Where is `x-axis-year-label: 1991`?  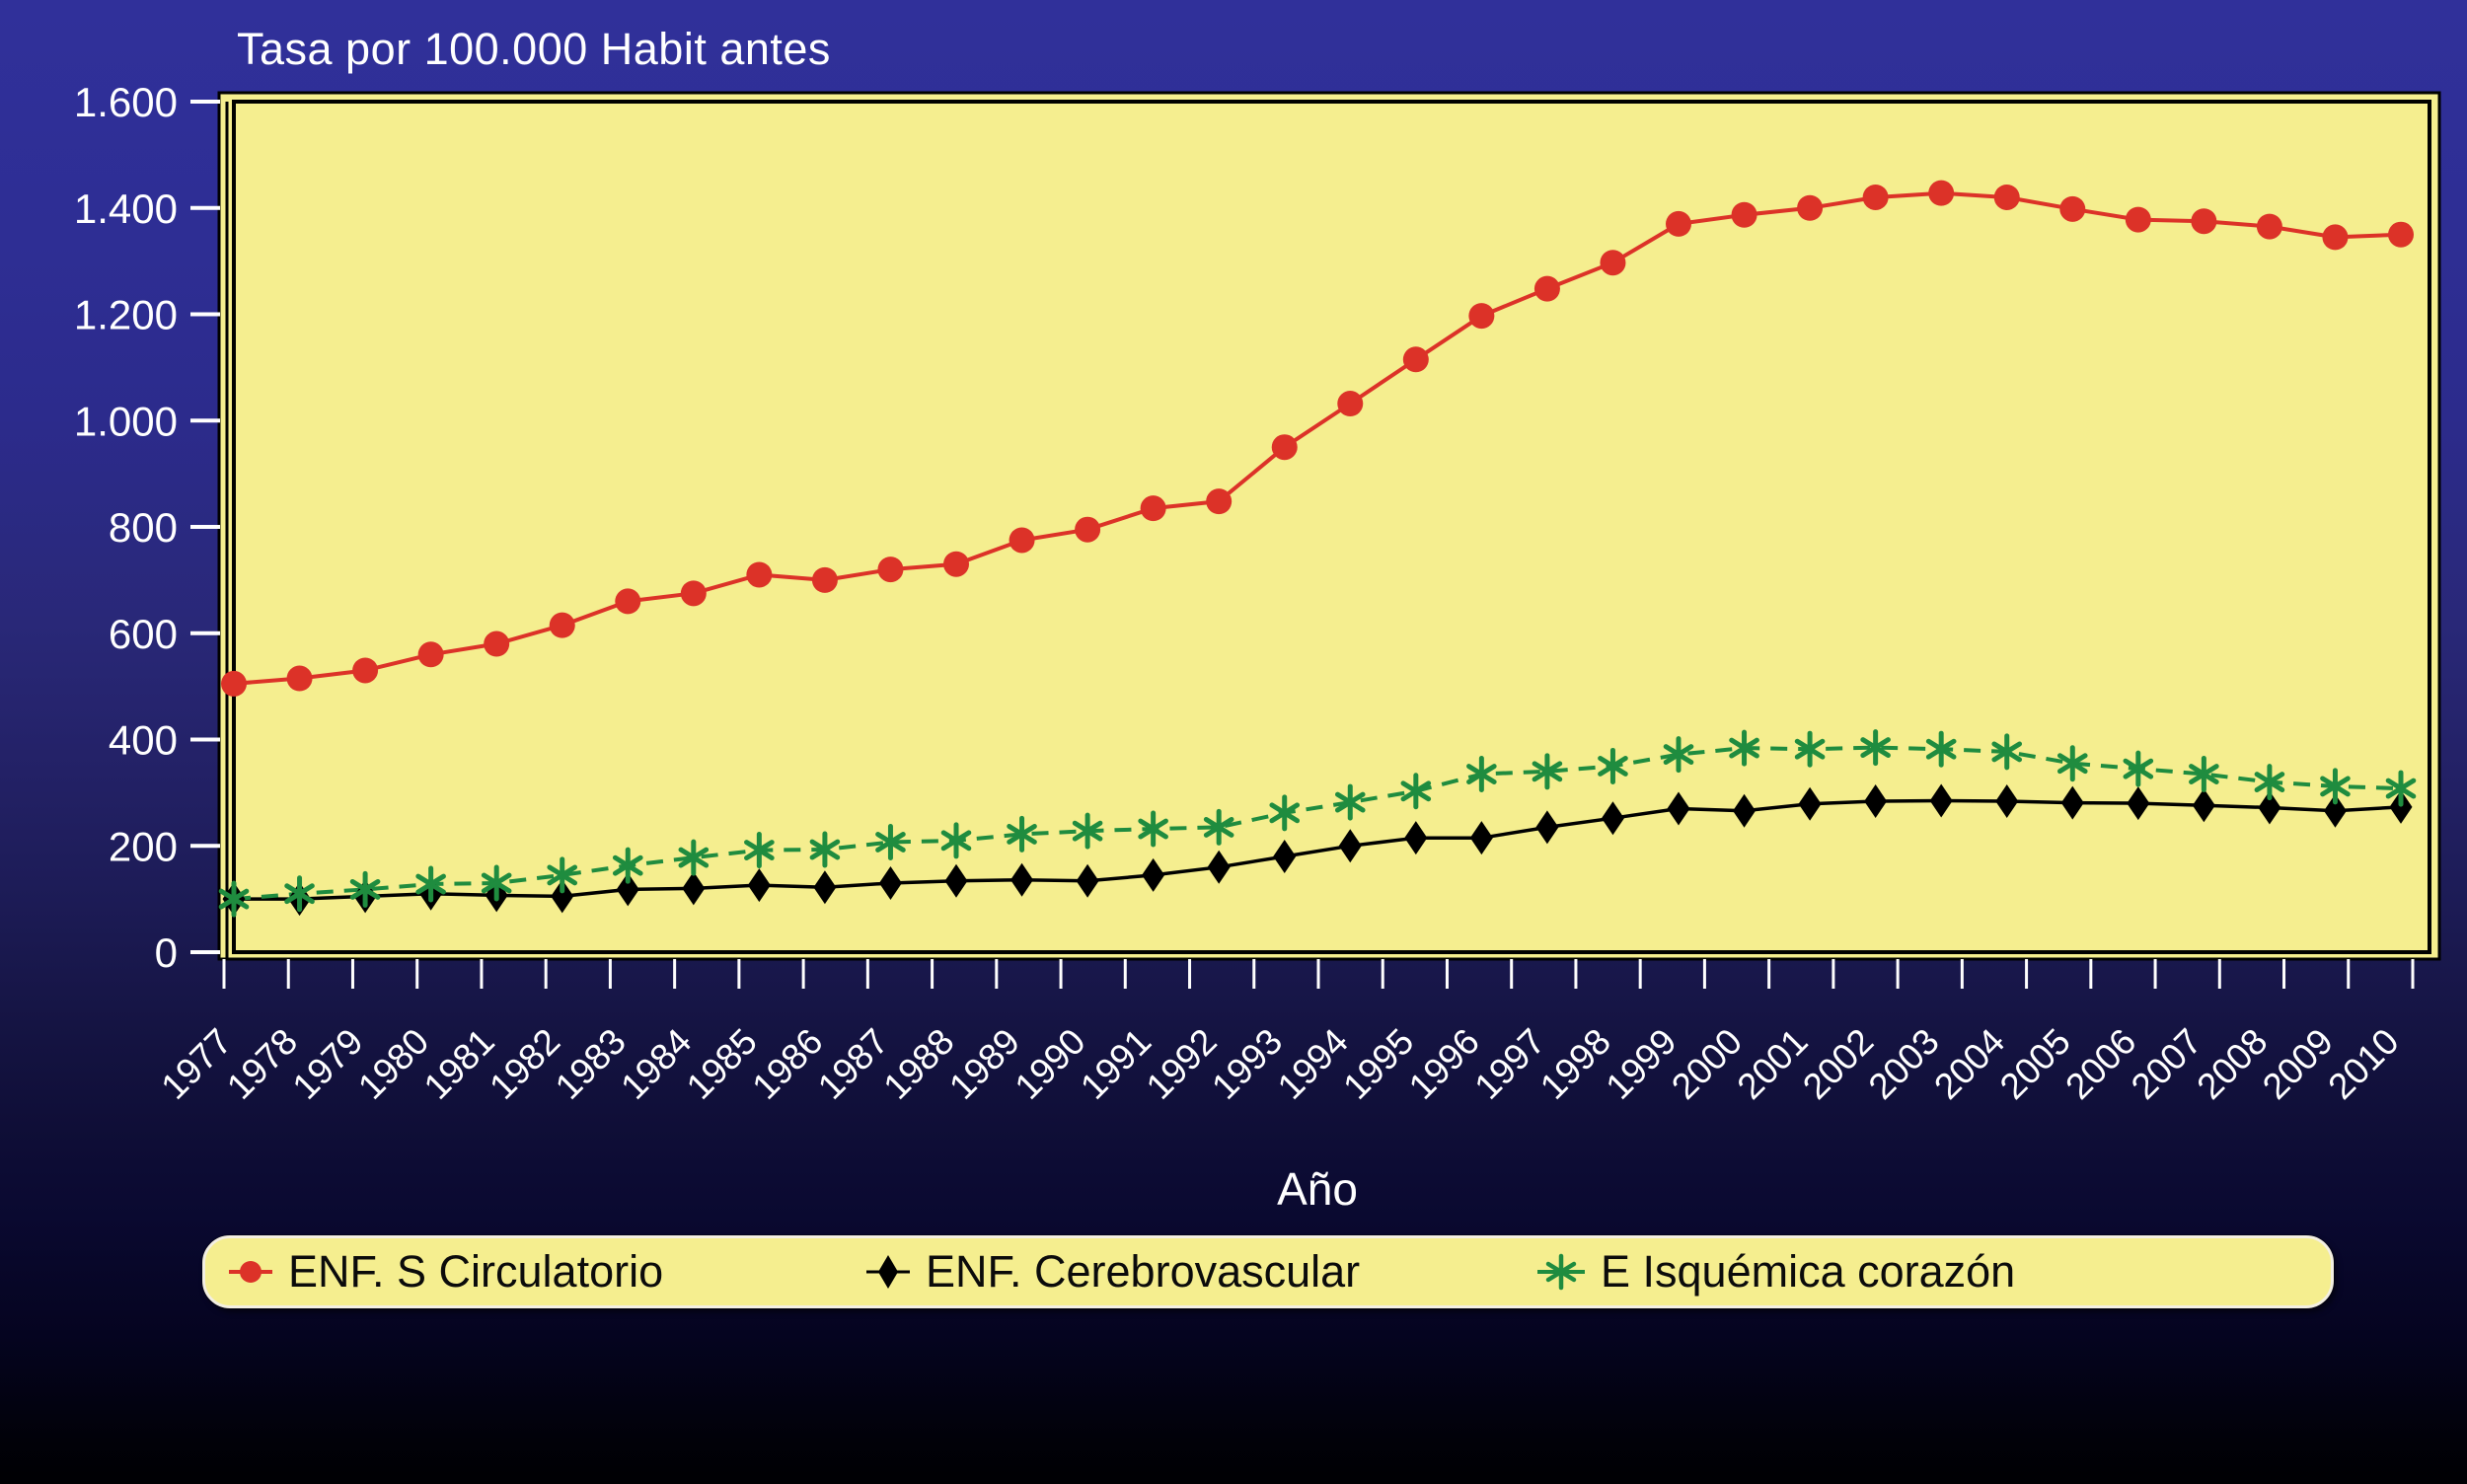 x-axis-year-label: 1991 is located at coordinates (1116, 1064).